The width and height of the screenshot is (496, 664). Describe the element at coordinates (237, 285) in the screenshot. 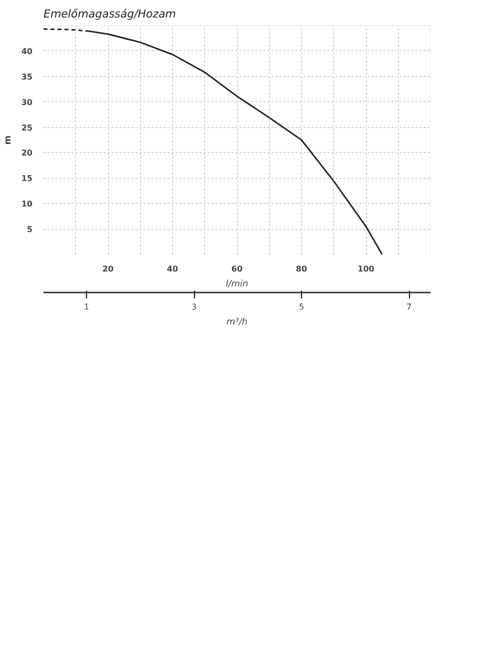

I see `x-axis-title: l/min` at that location.